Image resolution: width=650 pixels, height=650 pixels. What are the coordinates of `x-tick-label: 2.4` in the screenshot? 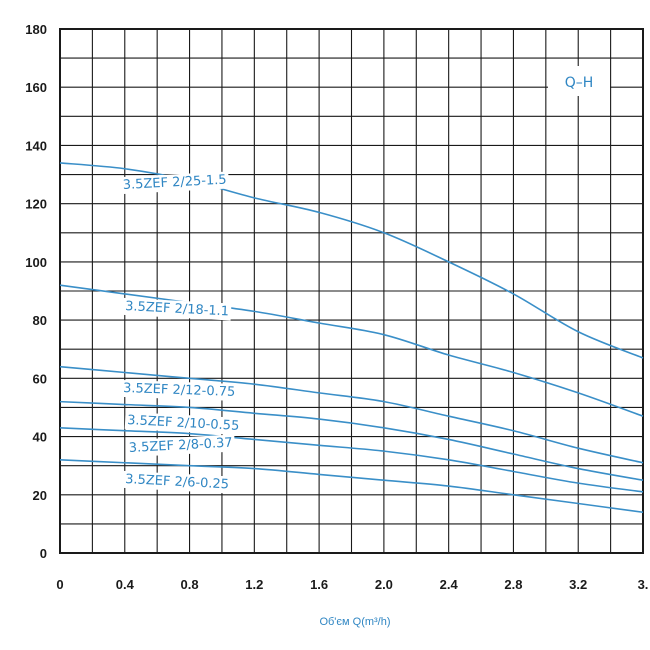 It's located at (449, 584).